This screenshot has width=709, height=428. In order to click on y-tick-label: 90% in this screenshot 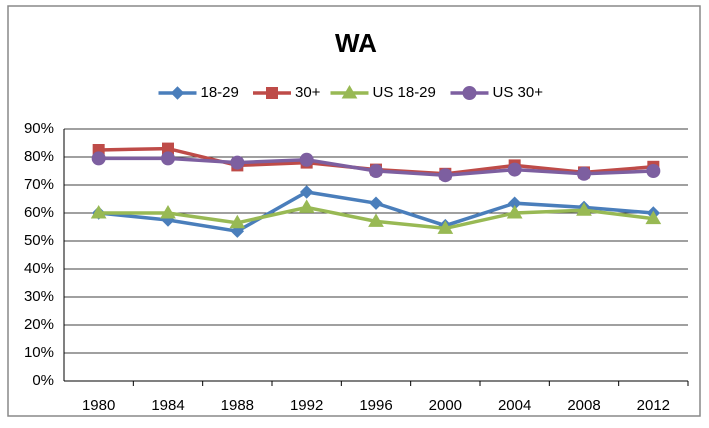, I will do `click(39, 128)`.